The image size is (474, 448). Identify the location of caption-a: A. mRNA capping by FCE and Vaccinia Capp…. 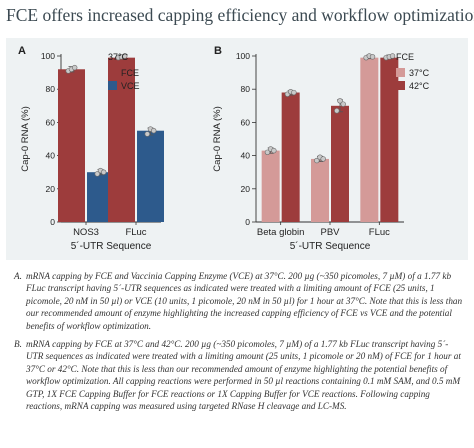
(239, 301).